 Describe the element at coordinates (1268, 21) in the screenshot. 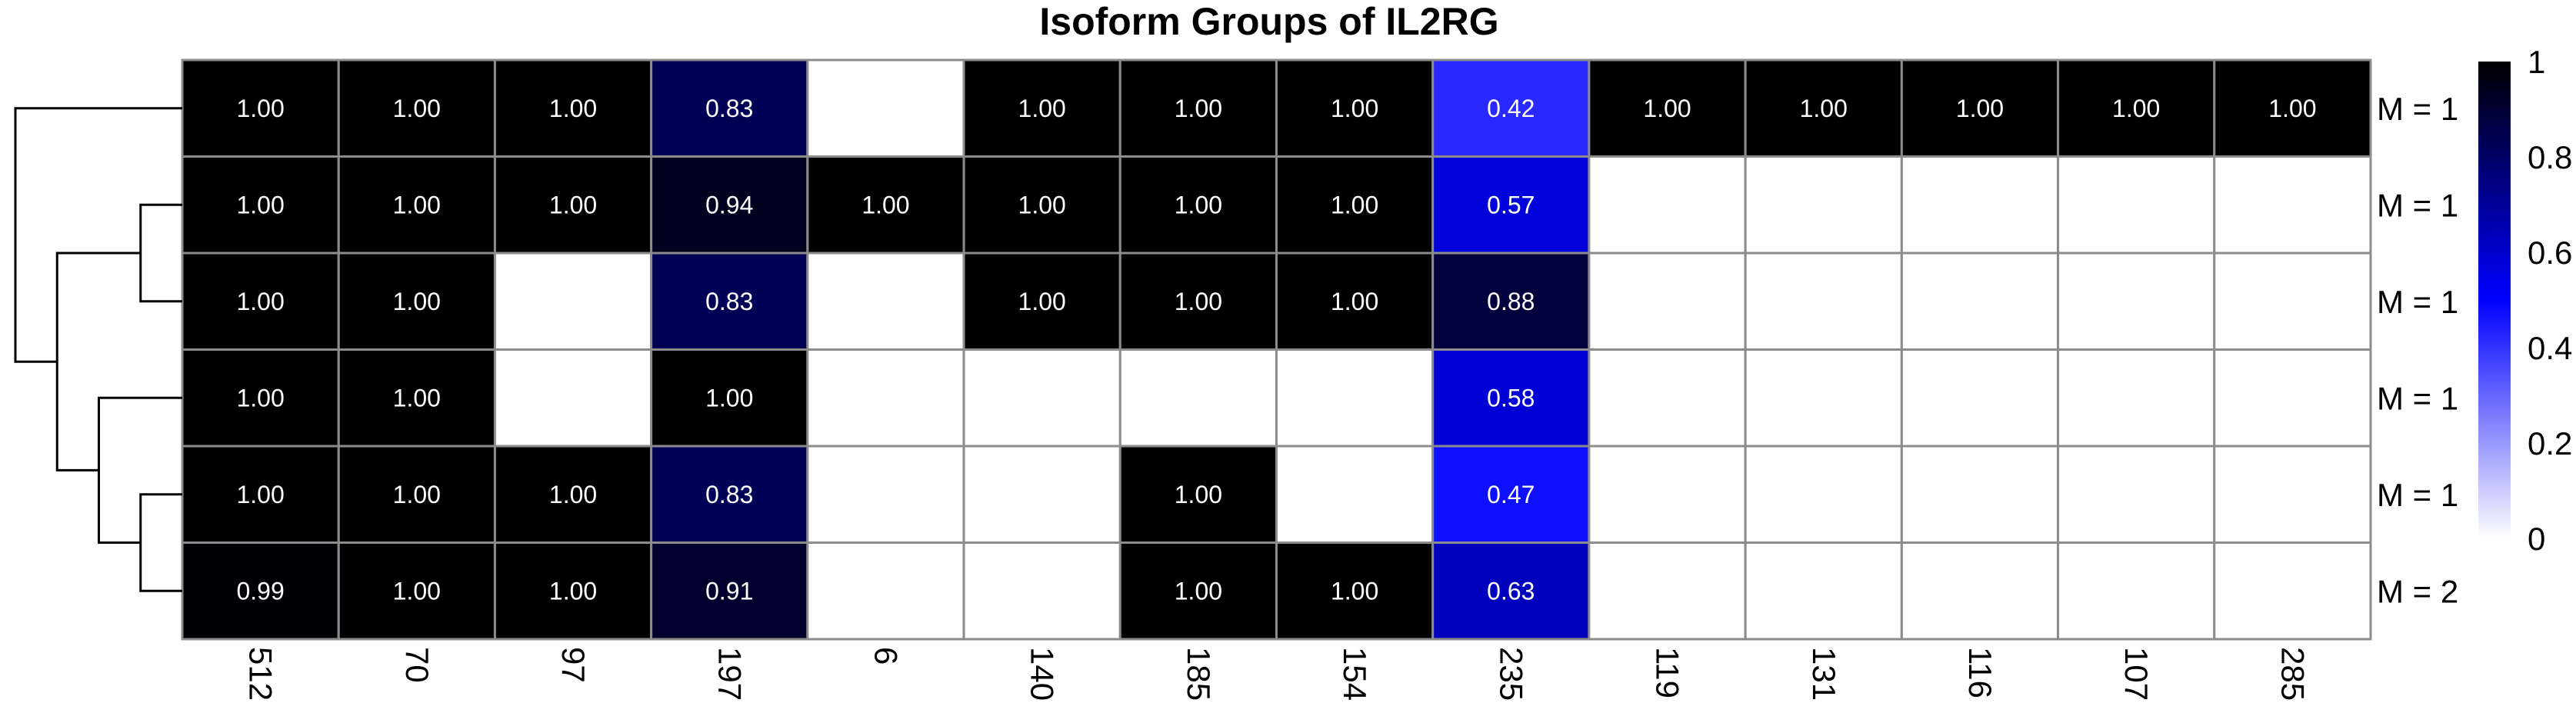

I see `chart-title: Isoform Groups of IL2RG` at that location.